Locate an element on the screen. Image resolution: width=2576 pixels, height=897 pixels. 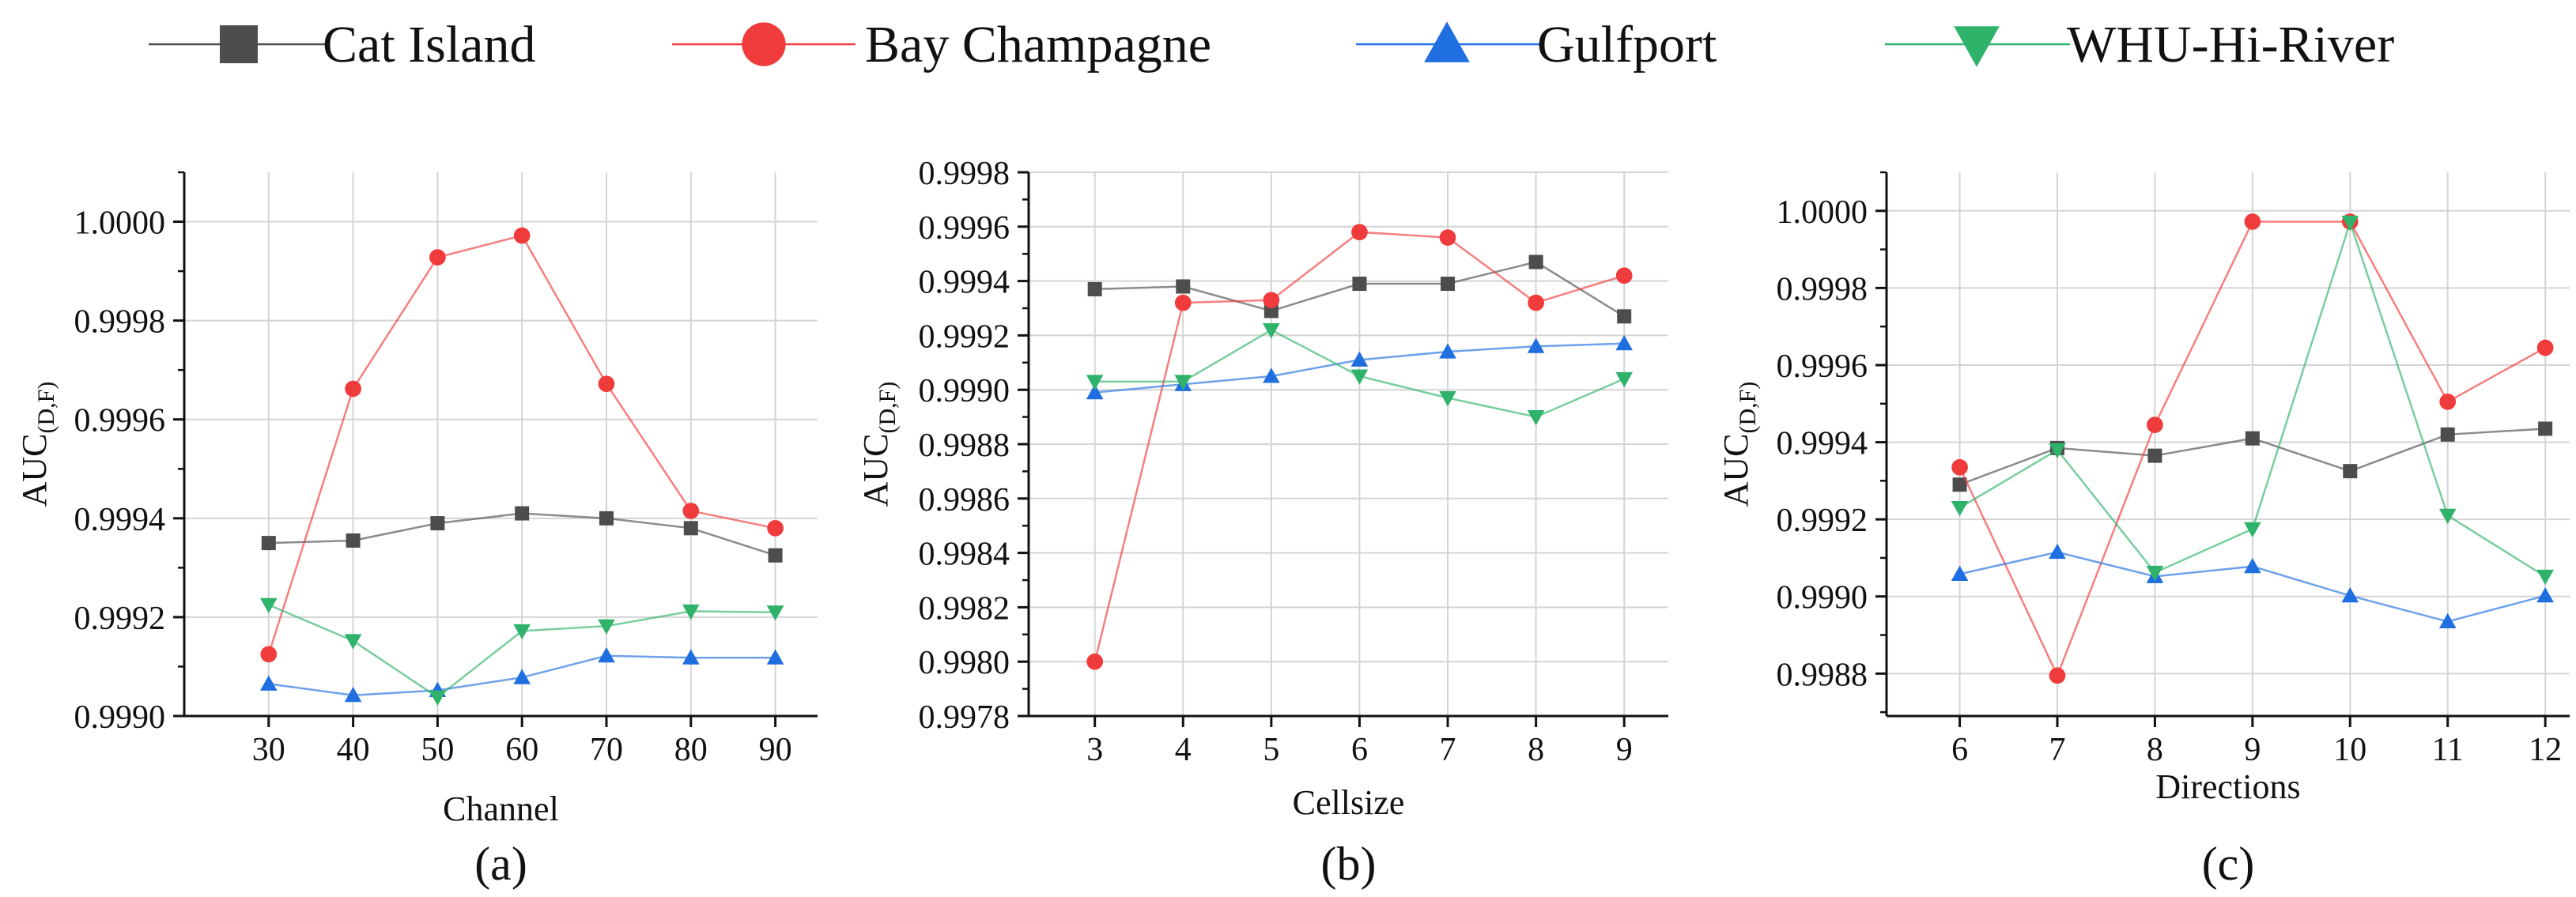
x-axis-title: Cellsize is located at coordinates (1349, 802).